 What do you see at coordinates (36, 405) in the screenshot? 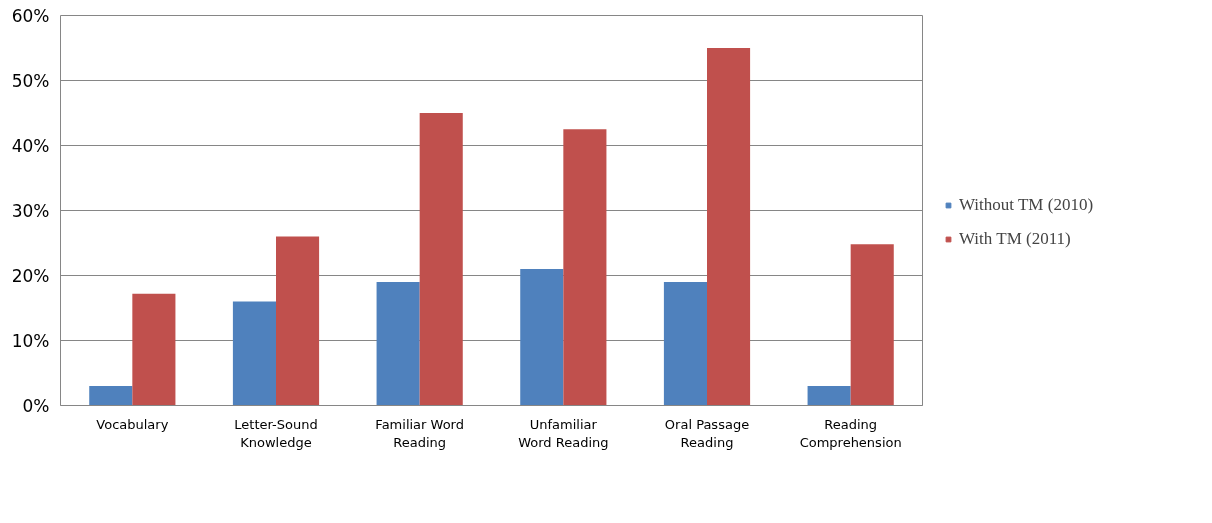
I see `y-tick-label: 0%` at bounding box center [36, 405].